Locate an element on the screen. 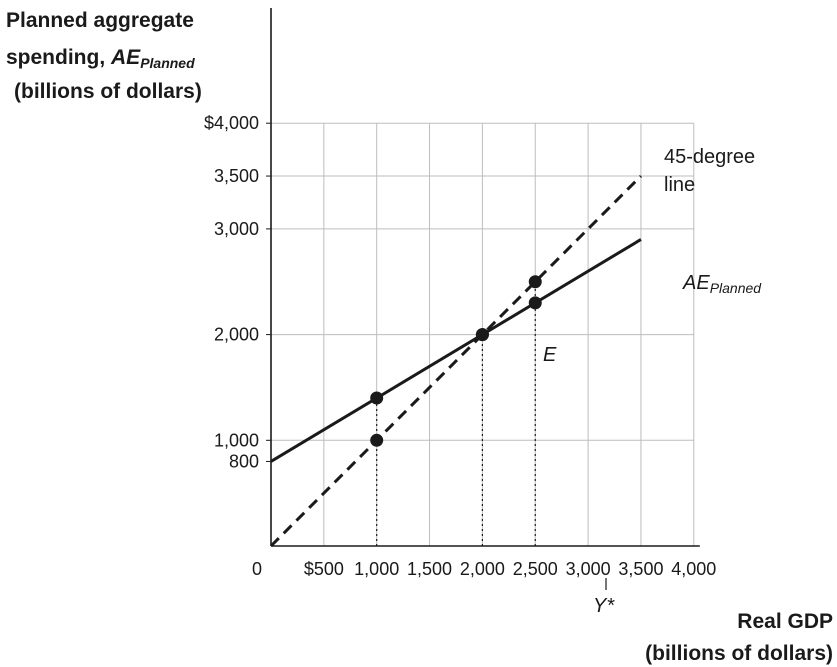 The height and width of the screenshot is (667, 837). data-points is located at coordinates (456, 361).